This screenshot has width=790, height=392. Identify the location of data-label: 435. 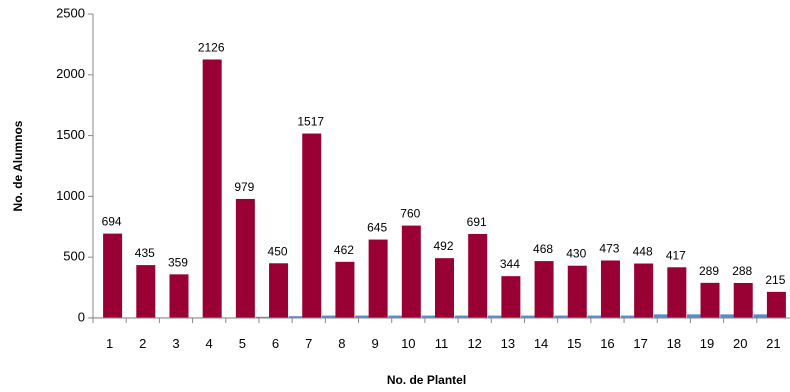
(145, 253).